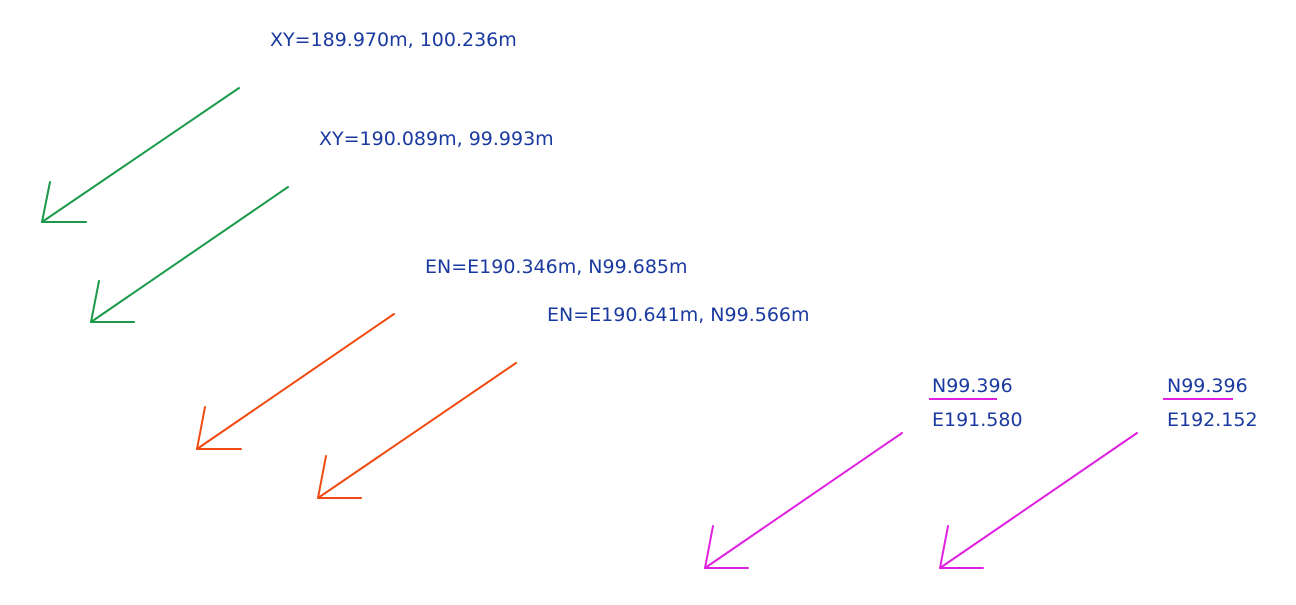 The image size is (1296, 605). Describe the element at coordinates (1207, 386) in the screenshot. I see `north-label-2: N99.396` at that location.